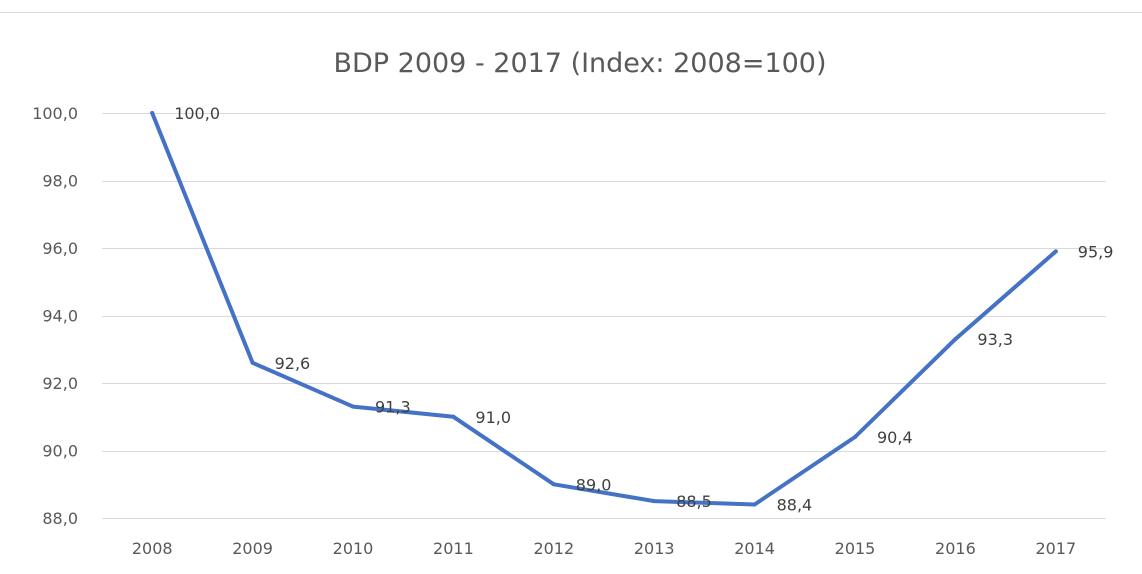  What do you see at coordinates (895, 437) in the screenshot?
I see `data-label: 90,4` at bounding box center [895, 437].